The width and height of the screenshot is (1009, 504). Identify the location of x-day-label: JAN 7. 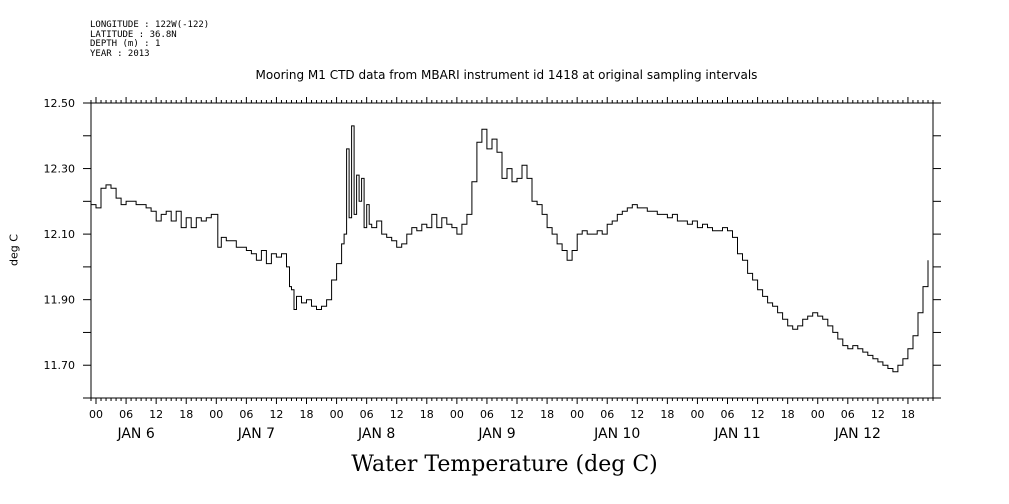
(256, 434).